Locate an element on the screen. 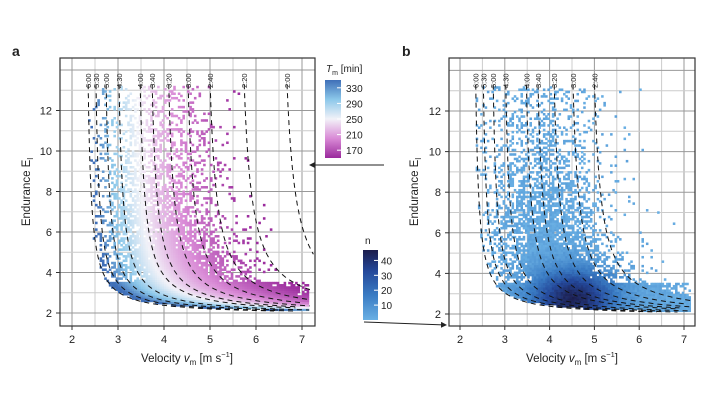 The height and width of the screenshot is (410, 720). y-tick-label: 12 is located at coordinates (46, 112).